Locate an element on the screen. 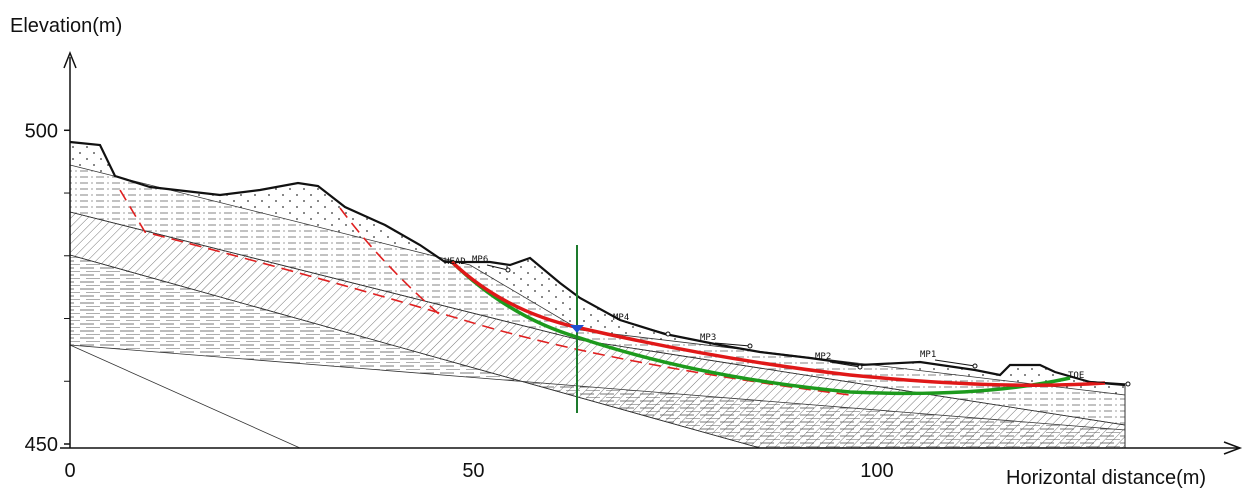 Image resolution: width=1259 pixels, height=490 pixels. y-tick-label: 500 is located at coordinates (41, 131).